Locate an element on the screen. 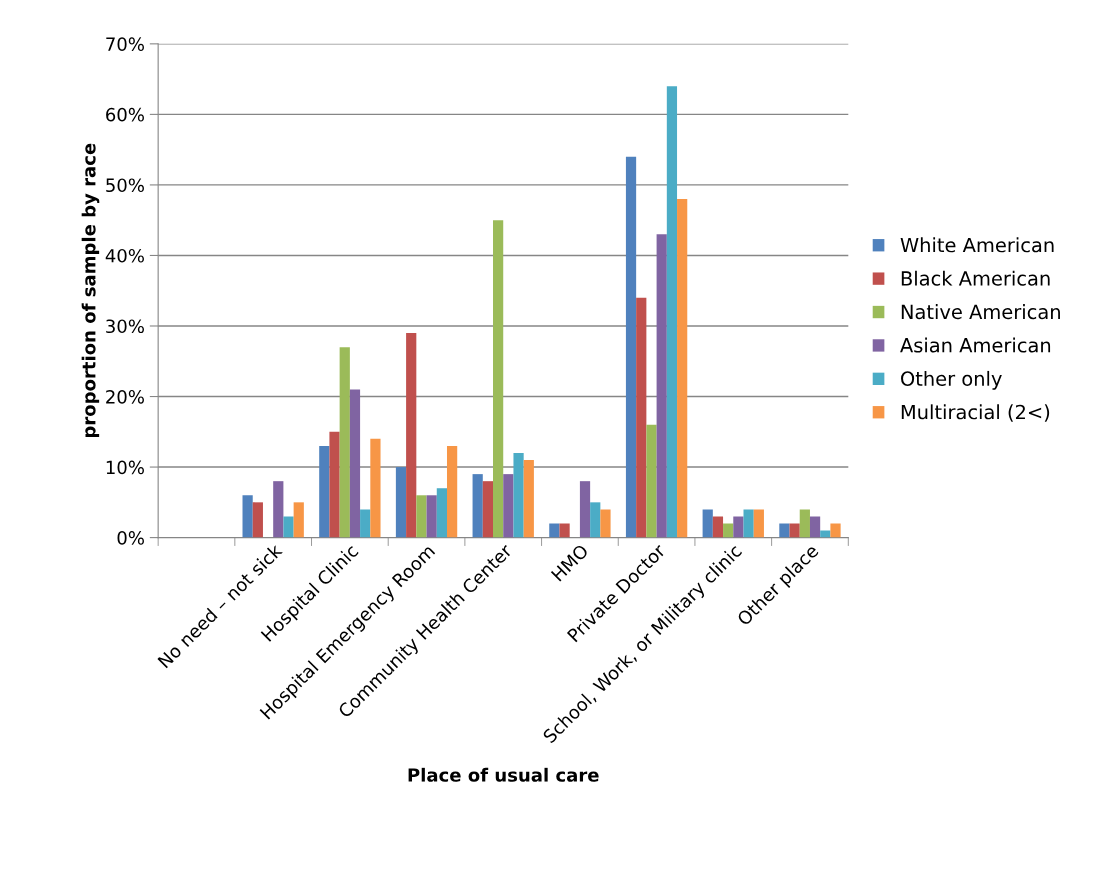 The height and width of the screenshot is (877, 1106). y-tick-label: 20% is located at coordinates (125, 396).